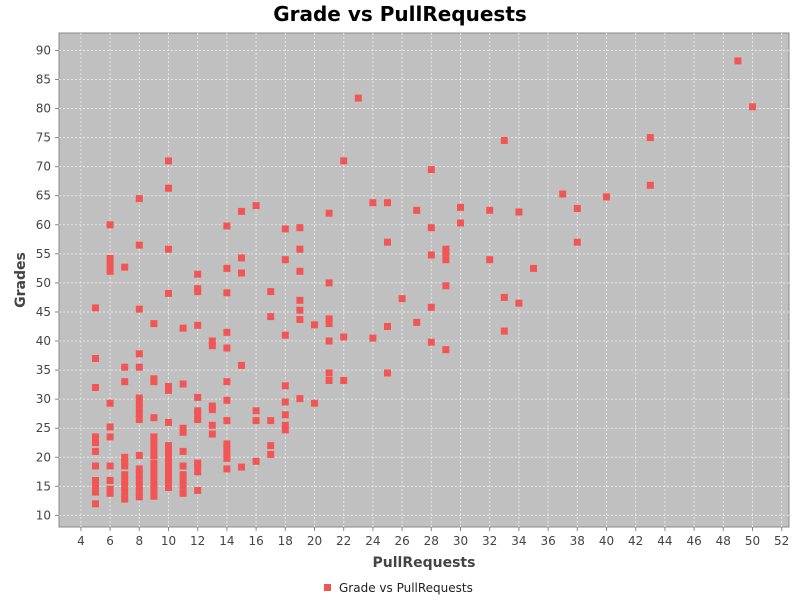 The height and width of the screenshot is (600, 800). What do you see at coordinates (327, 587) in the screenshot?
I see `legend-marker` at bounding box center [327, 587].